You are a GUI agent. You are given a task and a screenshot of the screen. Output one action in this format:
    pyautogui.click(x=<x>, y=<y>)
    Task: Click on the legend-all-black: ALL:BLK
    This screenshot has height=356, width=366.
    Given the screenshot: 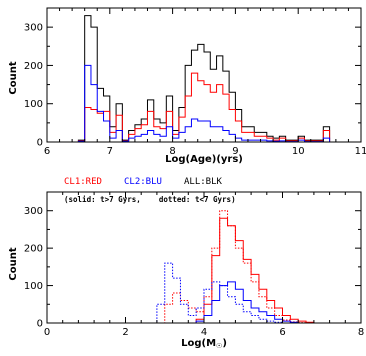 What is the action you would take?
    pyautogui.click(x=203, y=182)
    